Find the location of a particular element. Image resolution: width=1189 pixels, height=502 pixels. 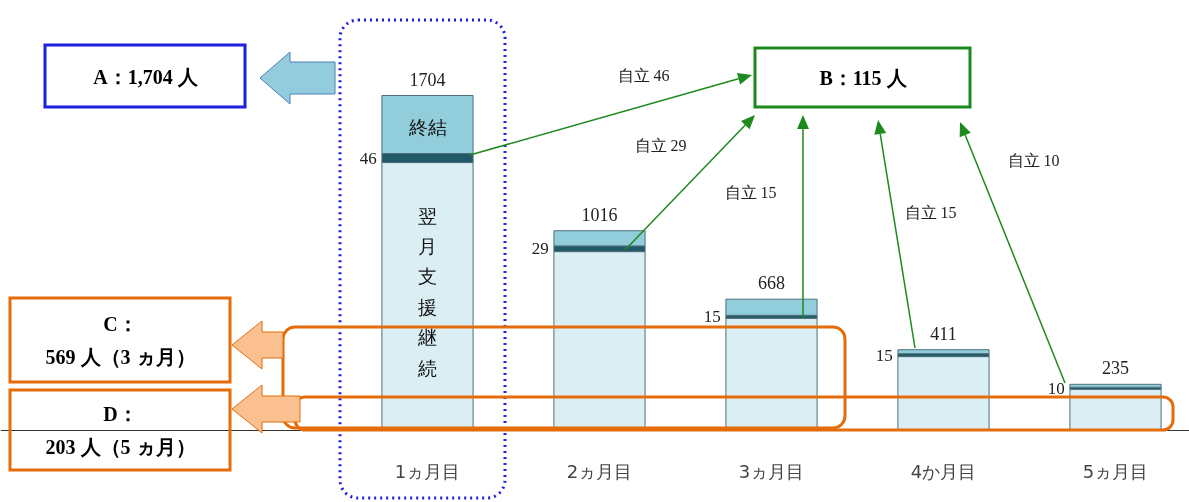

text: D： 203 人（5 ヵ月） is located at coordinates (120, 430).